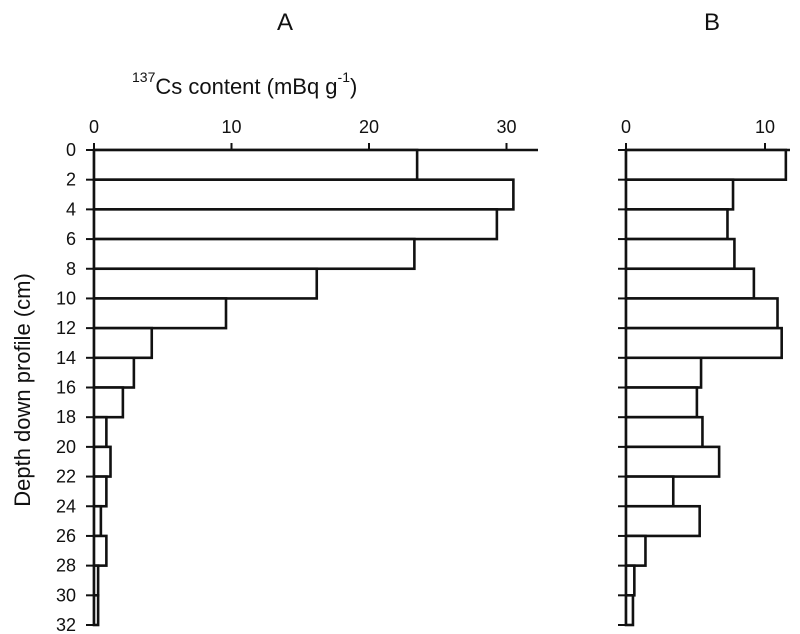  Describe the element at coordinates (94, 127) in the screenshot. I see `a-x-tick-label: 0` at that location.